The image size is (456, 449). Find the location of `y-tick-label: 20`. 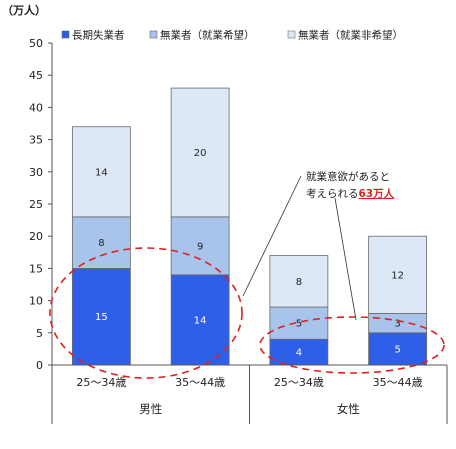

y-tick-label: 20 is located at coordinates (36, 236).